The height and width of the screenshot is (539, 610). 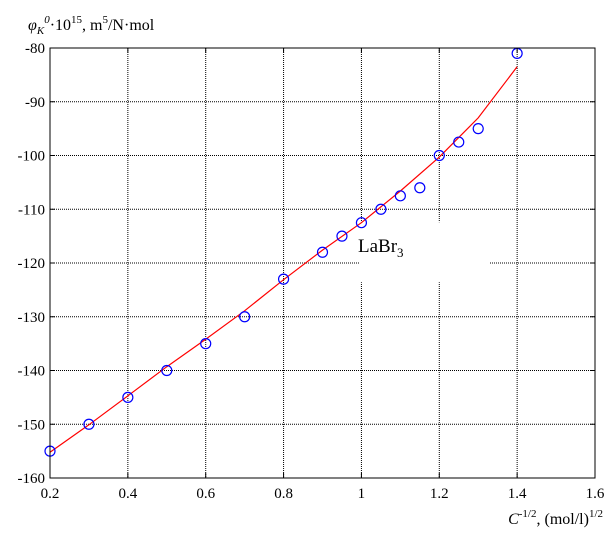 I want to click on series-label-subscript: 3, so click(x=400, y=252).